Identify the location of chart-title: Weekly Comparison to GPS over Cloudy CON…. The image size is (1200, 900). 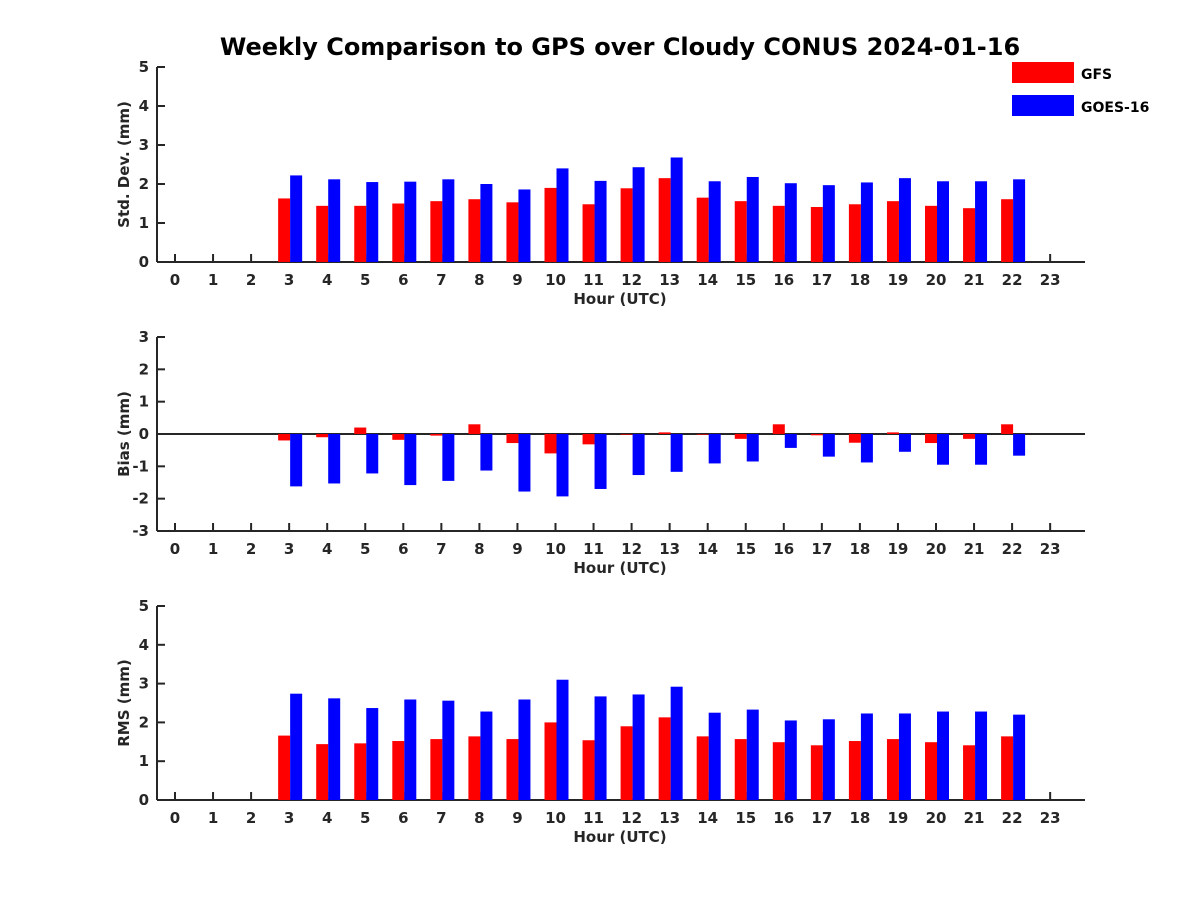
(620, 47).